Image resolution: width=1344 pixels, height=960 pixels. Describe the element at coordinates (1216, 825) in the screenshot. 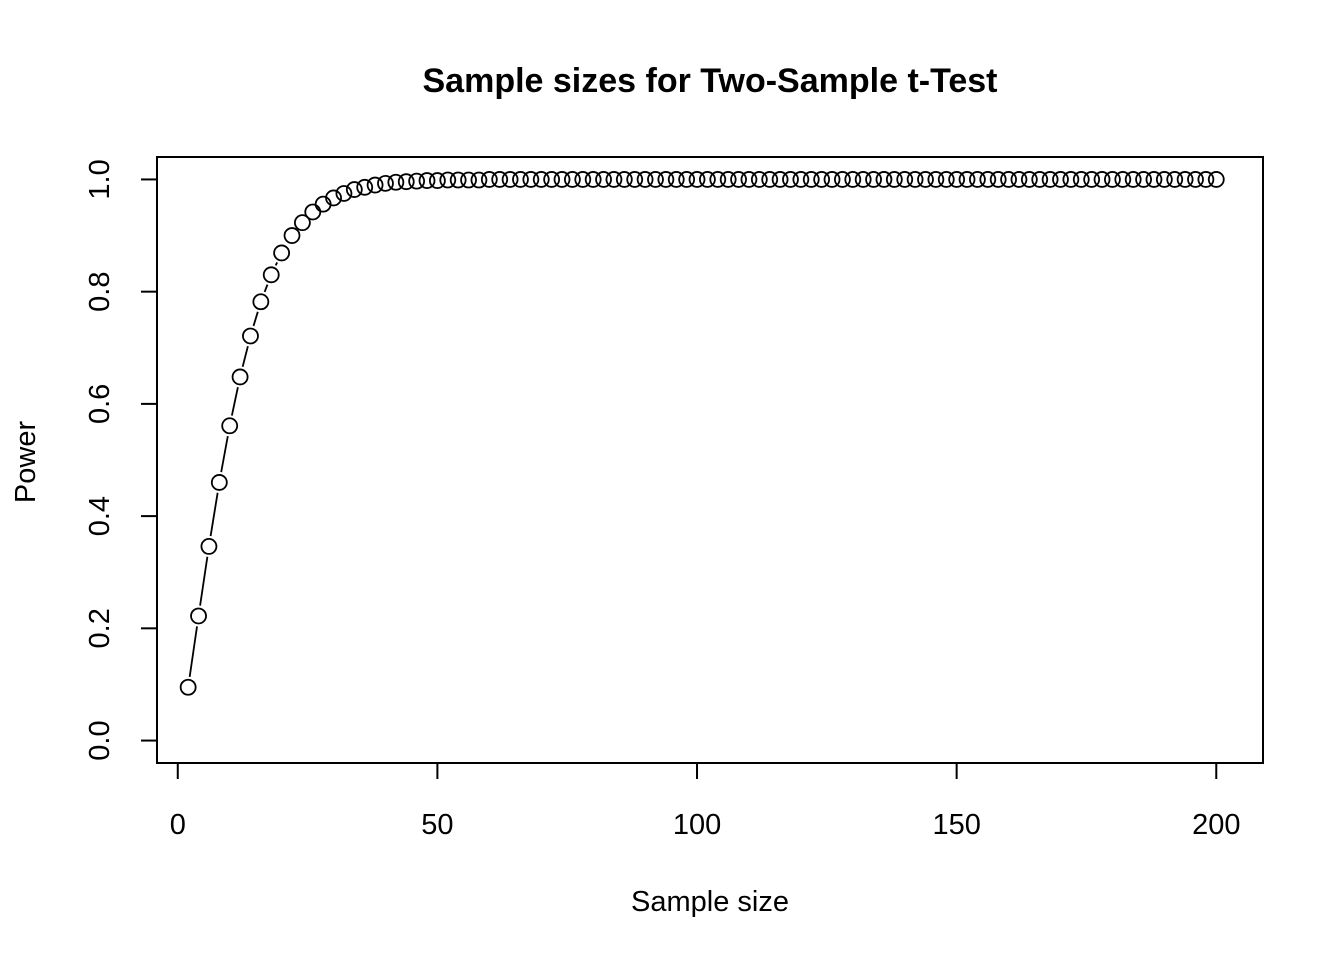

I see `x-tick-label: 200` at that location.